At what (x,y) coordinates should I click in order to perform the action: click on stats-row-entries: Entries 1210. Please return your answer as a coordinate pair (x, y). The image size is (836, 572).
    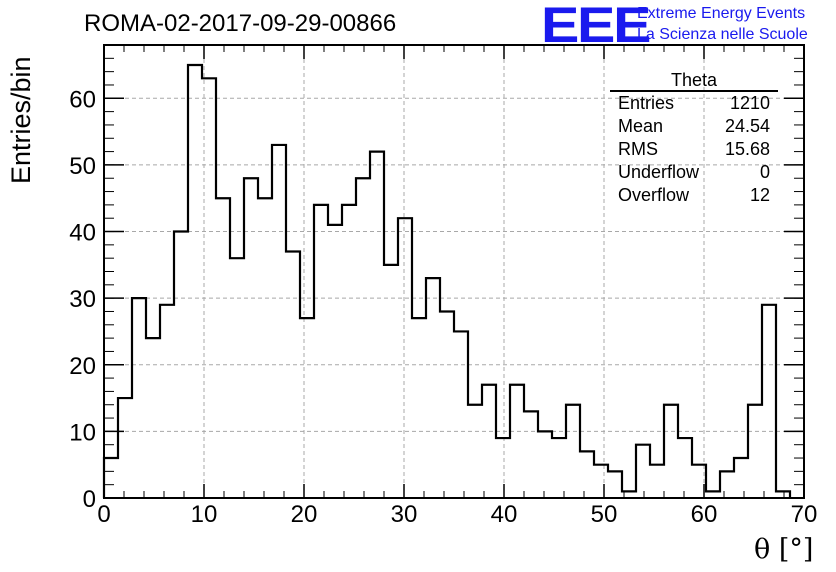
    Looking at the image, I should click on (694, 103).